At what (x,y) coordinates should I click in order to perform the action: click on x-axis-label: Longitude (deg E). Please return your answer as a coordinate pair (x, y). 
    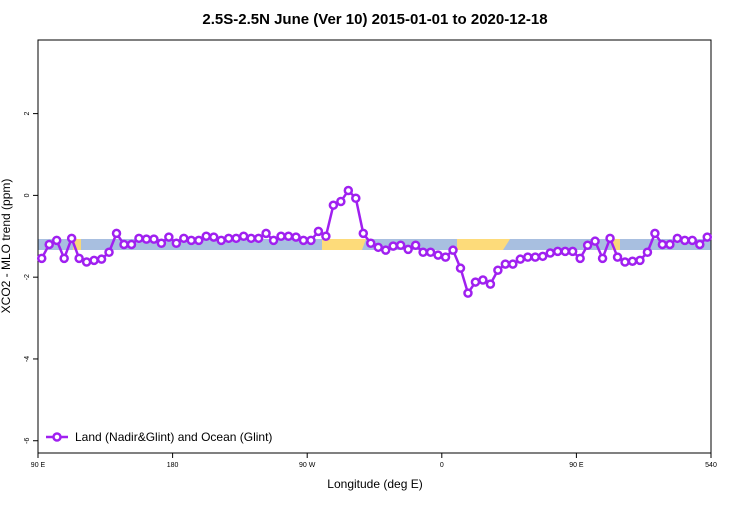
    Looking at the image, I should click on (374, 484).